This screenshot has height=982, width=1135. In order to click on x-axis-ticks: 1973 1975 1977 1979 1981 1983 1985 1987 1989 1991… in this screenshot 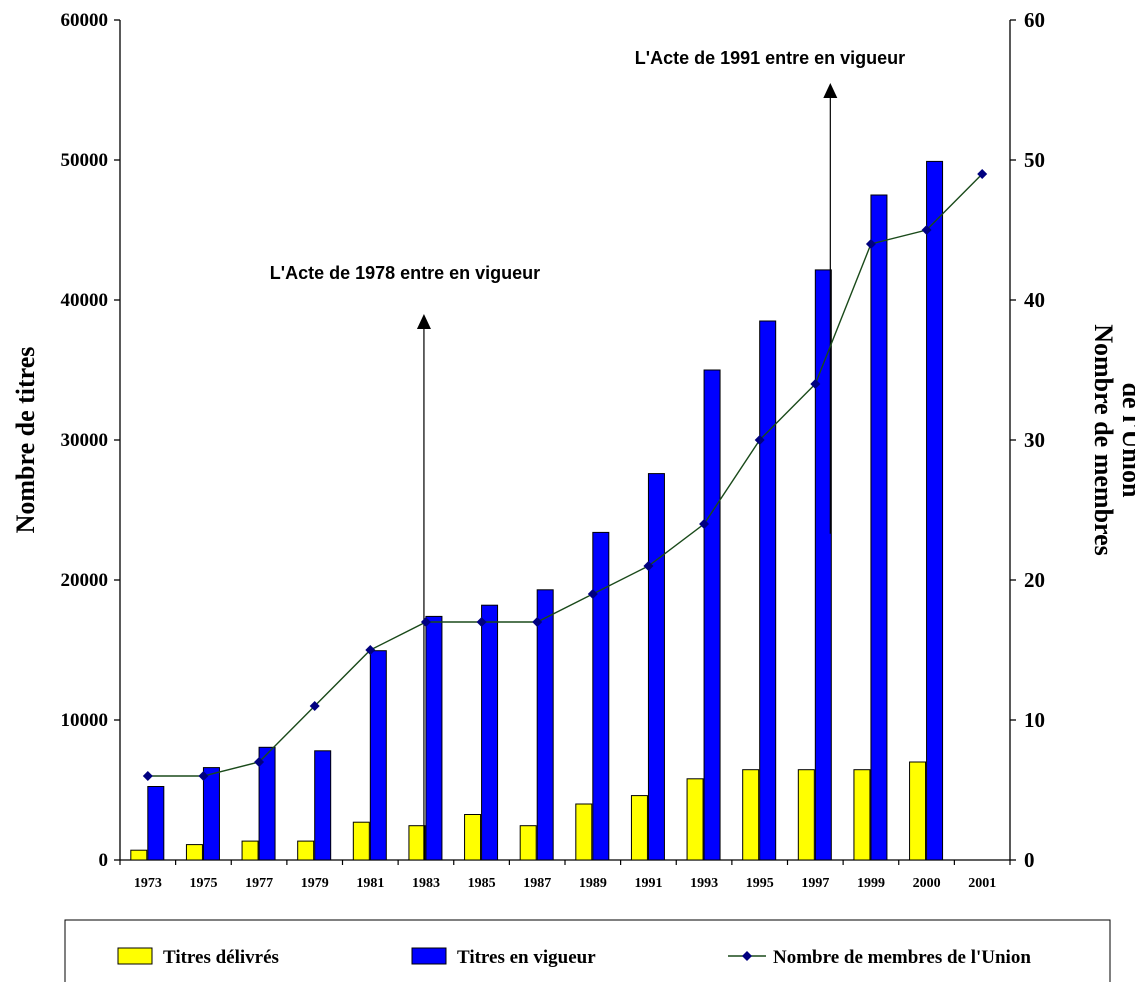, I will do `click(565, 875)`.